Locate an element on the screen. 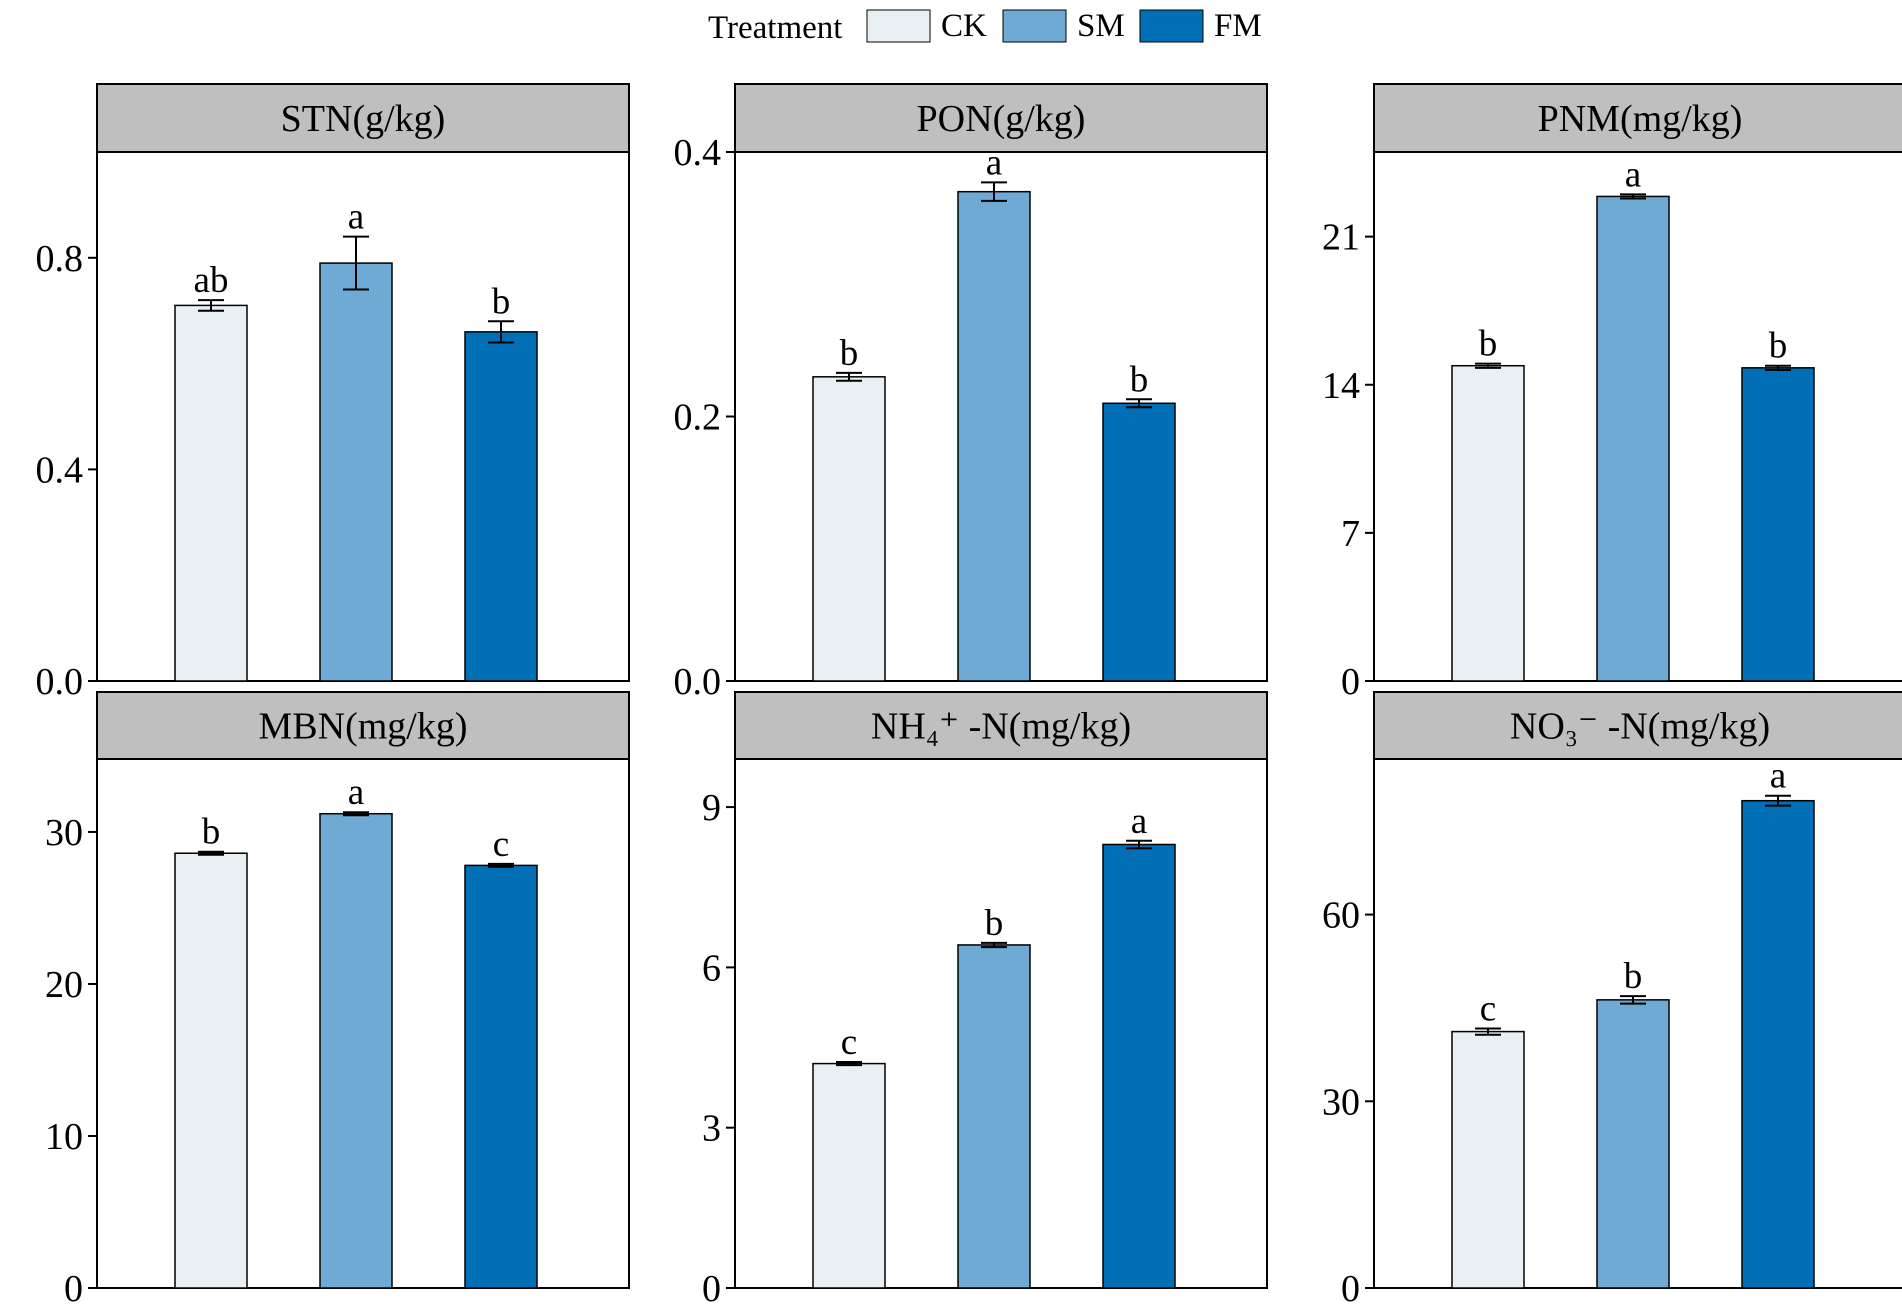 The image size is (1902, 1310). panel-title: MBN(mg/kg) is located at coordinates (363, 727).